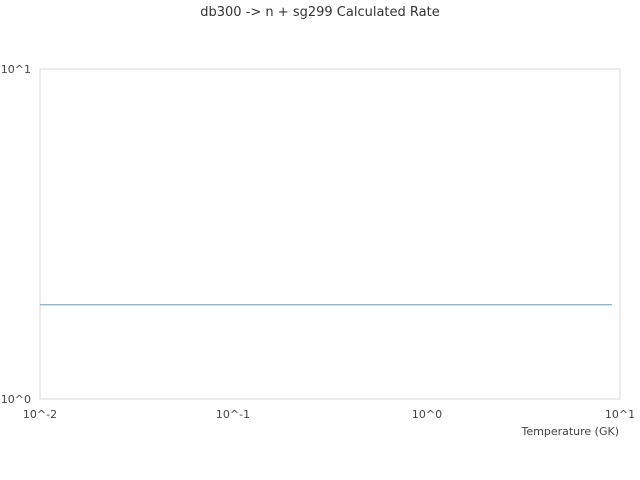 This screenshot has width=640, height=480. I want to click on chart-title: db300 -> n + sg299 Calculated Rate, so click(319, 12).